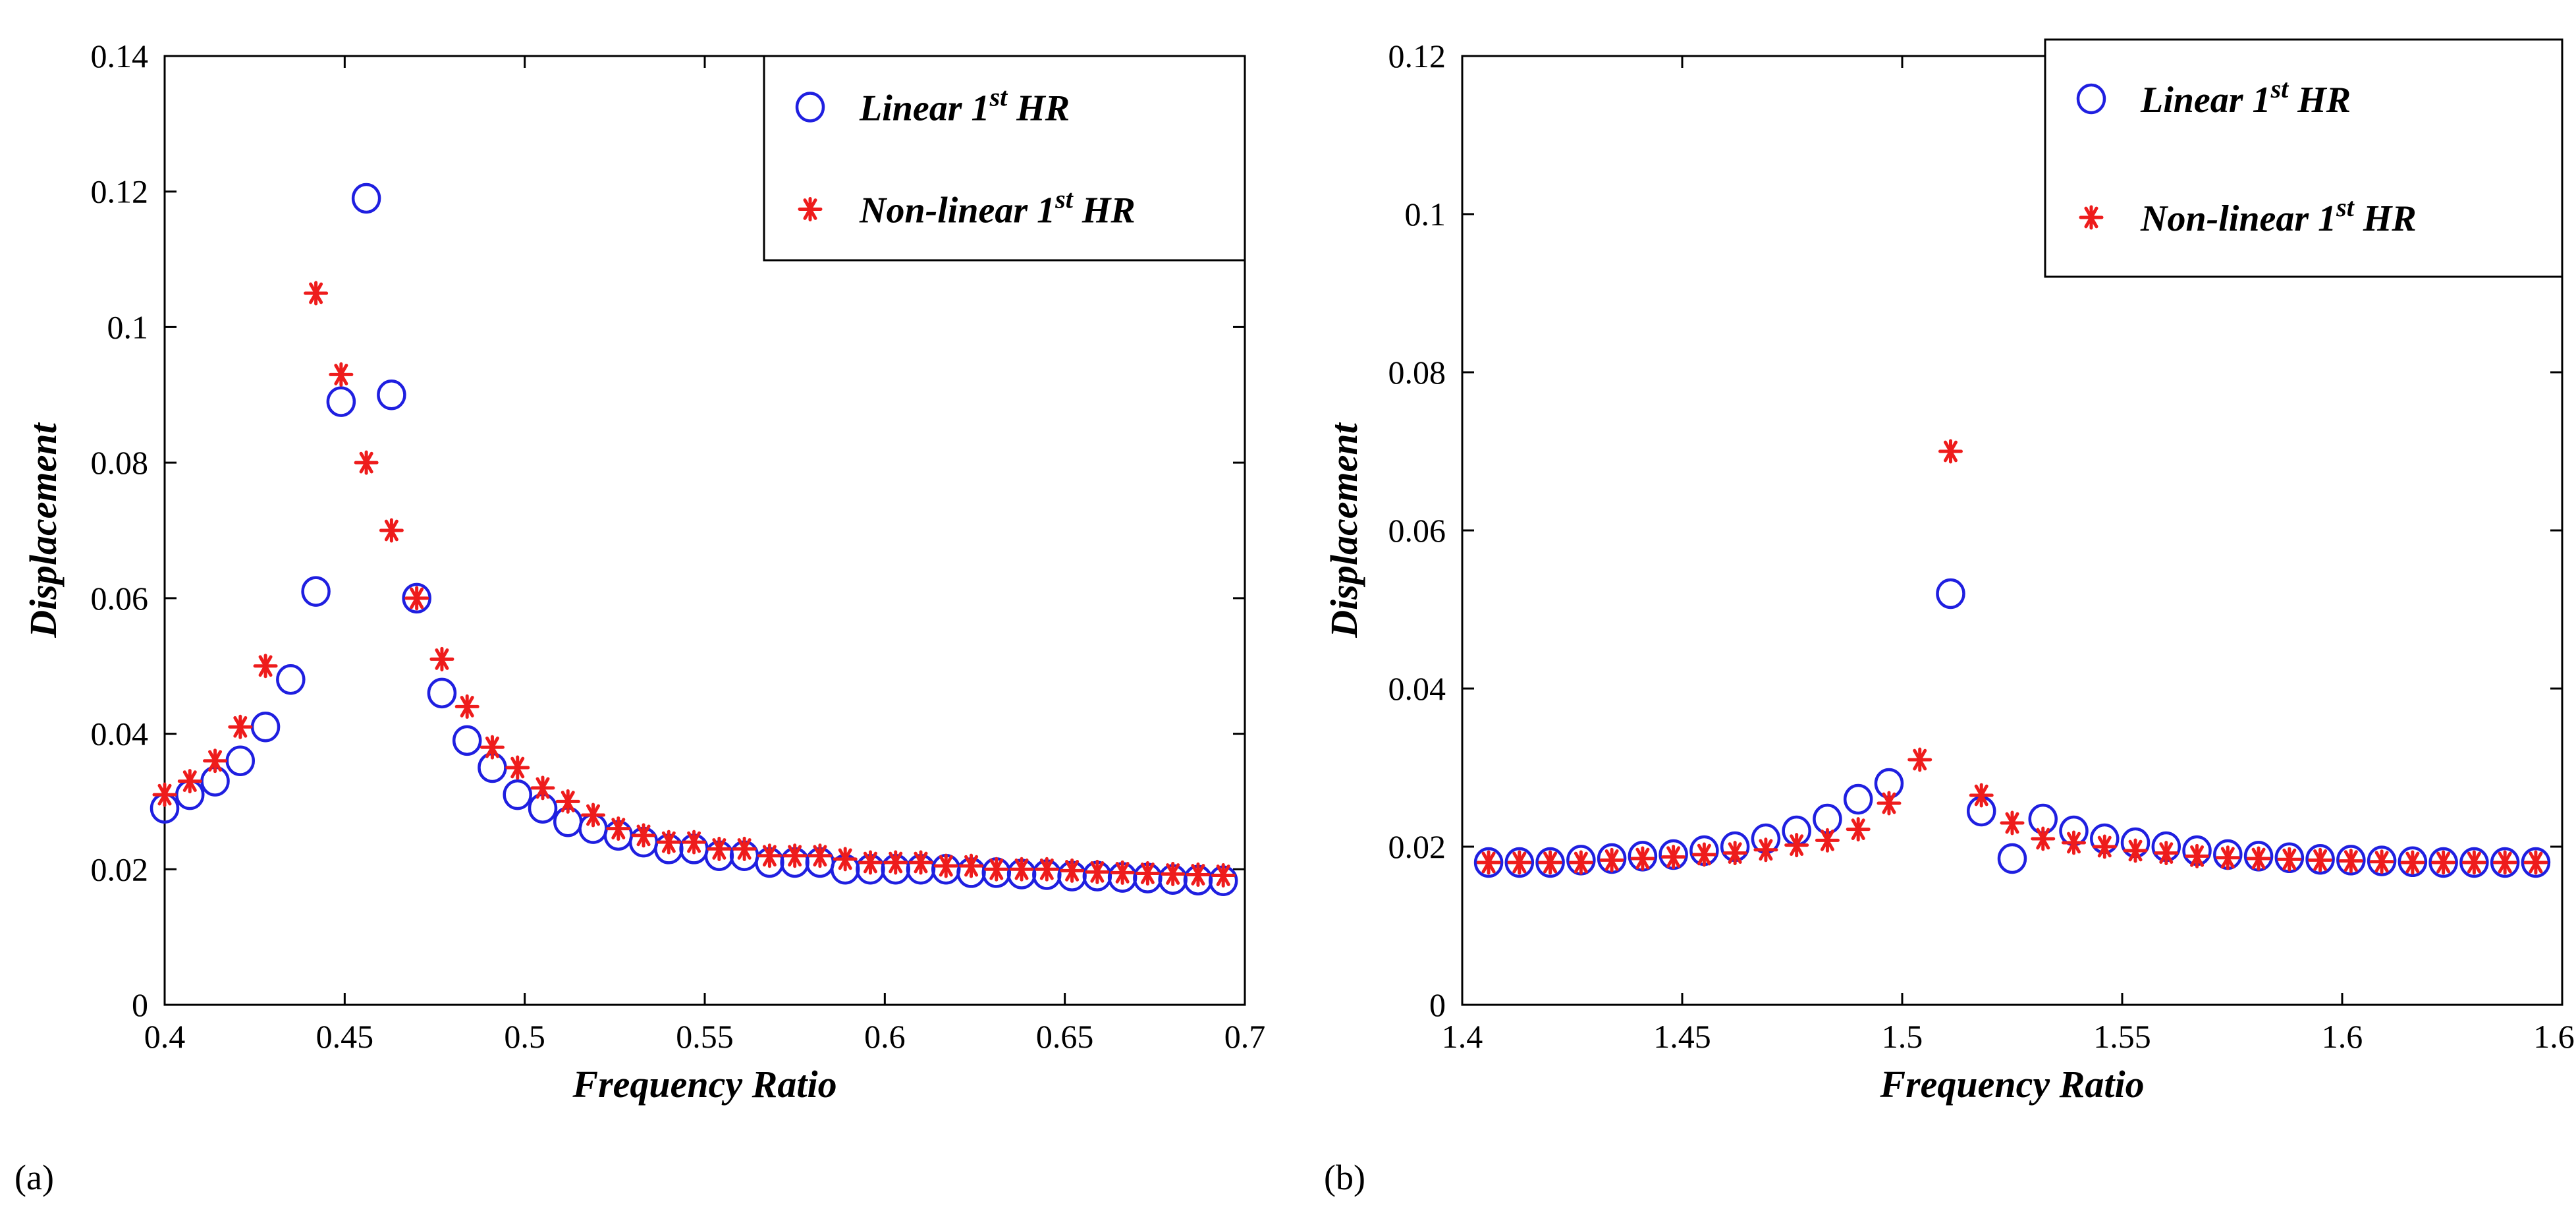  What do you see at coordinates (705, 1036) in the screenshot?
I see `x-tick-label: 0.55` at bounding box center [705, 1036].